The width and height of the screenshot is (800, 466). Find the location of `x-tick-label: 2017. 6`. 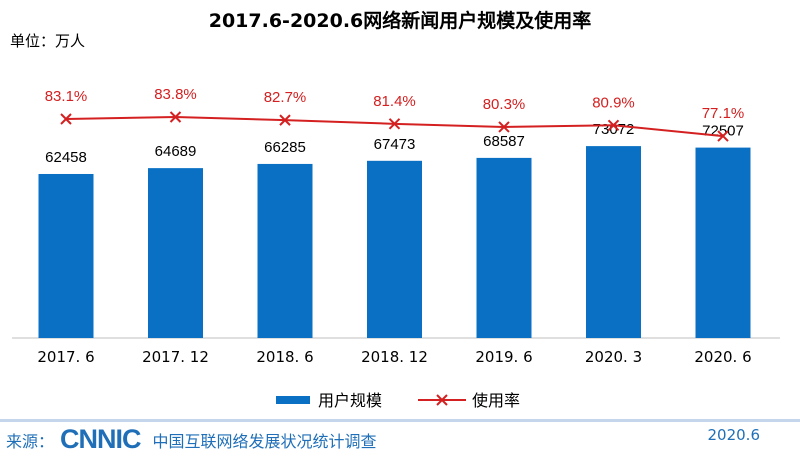

x-tick-label: 2017. 6 is located at coordinates (65, 357).